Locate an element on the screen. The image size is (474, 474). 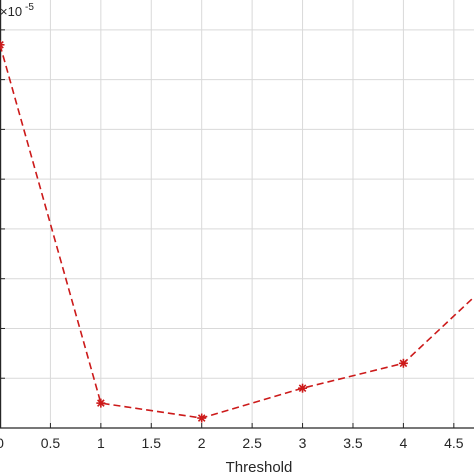
x-tick-label: 3 is located at coordinates (303, 443).